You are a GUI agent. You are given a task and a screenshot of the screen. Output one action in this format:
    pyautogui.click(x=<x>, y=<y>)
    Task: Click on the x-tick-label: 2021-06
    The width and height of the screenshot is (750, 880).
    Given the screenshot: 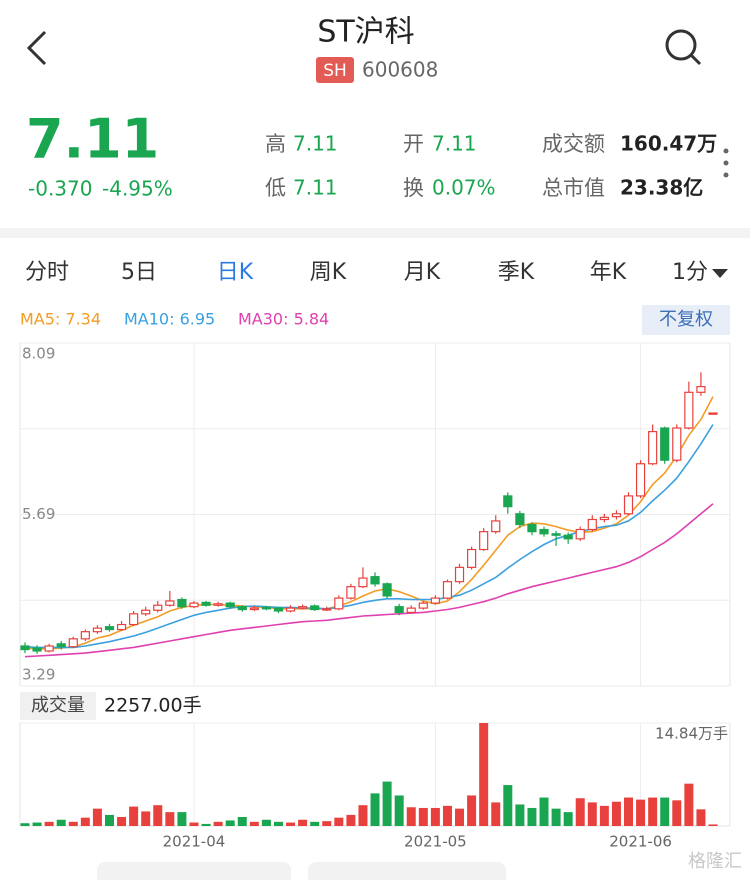 What is the action you would take?
    pyautogui.click(x=640, y=842)
    